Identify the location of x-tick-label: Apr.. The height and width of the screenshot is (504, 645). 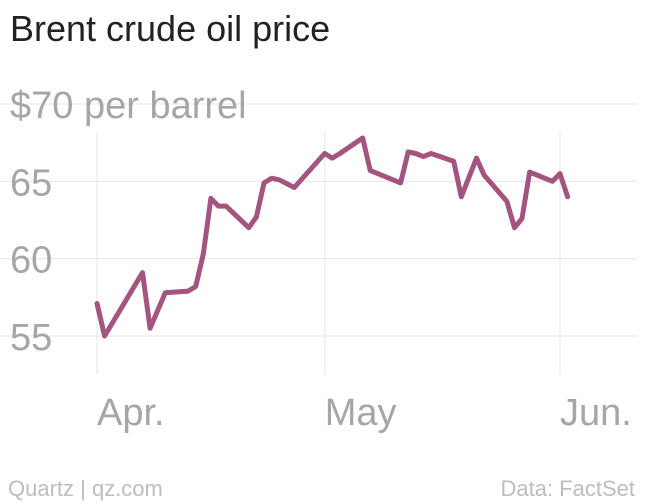
(131, 413).